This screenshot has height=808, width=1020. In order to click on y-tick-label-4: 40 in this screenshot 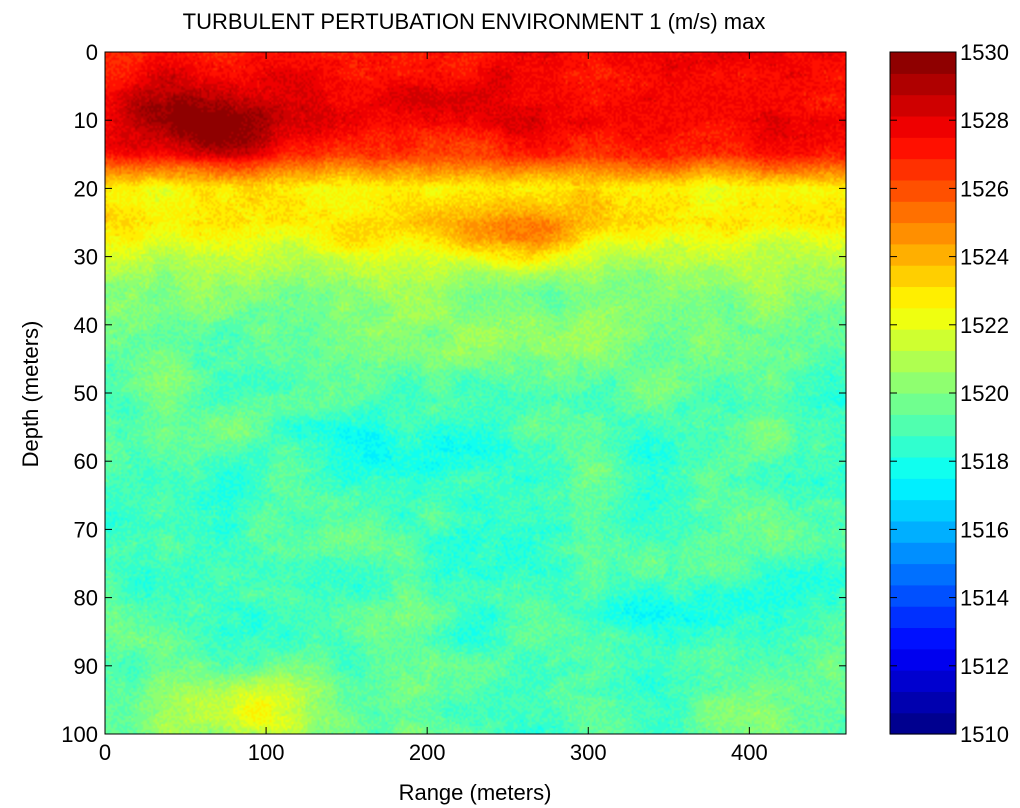, I will do `click(86, 325)`.